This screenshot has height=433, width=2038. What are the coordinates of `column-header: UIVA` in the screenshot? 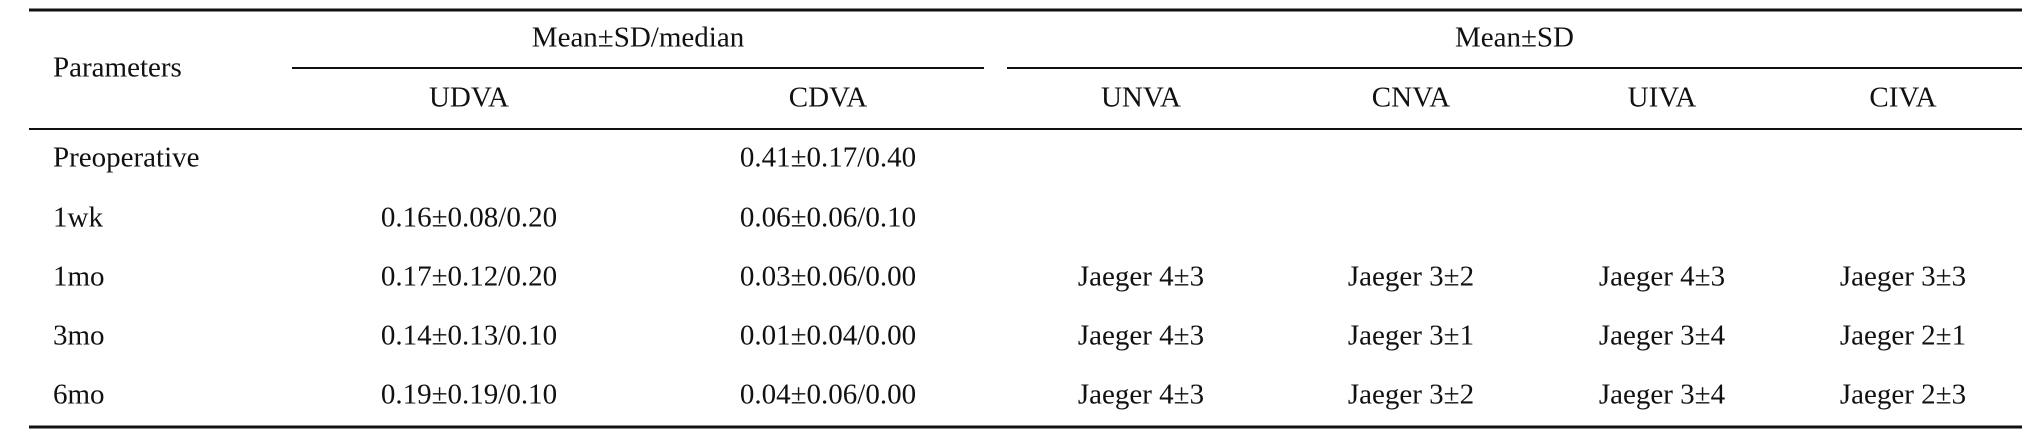 It's located at (1662, 98).